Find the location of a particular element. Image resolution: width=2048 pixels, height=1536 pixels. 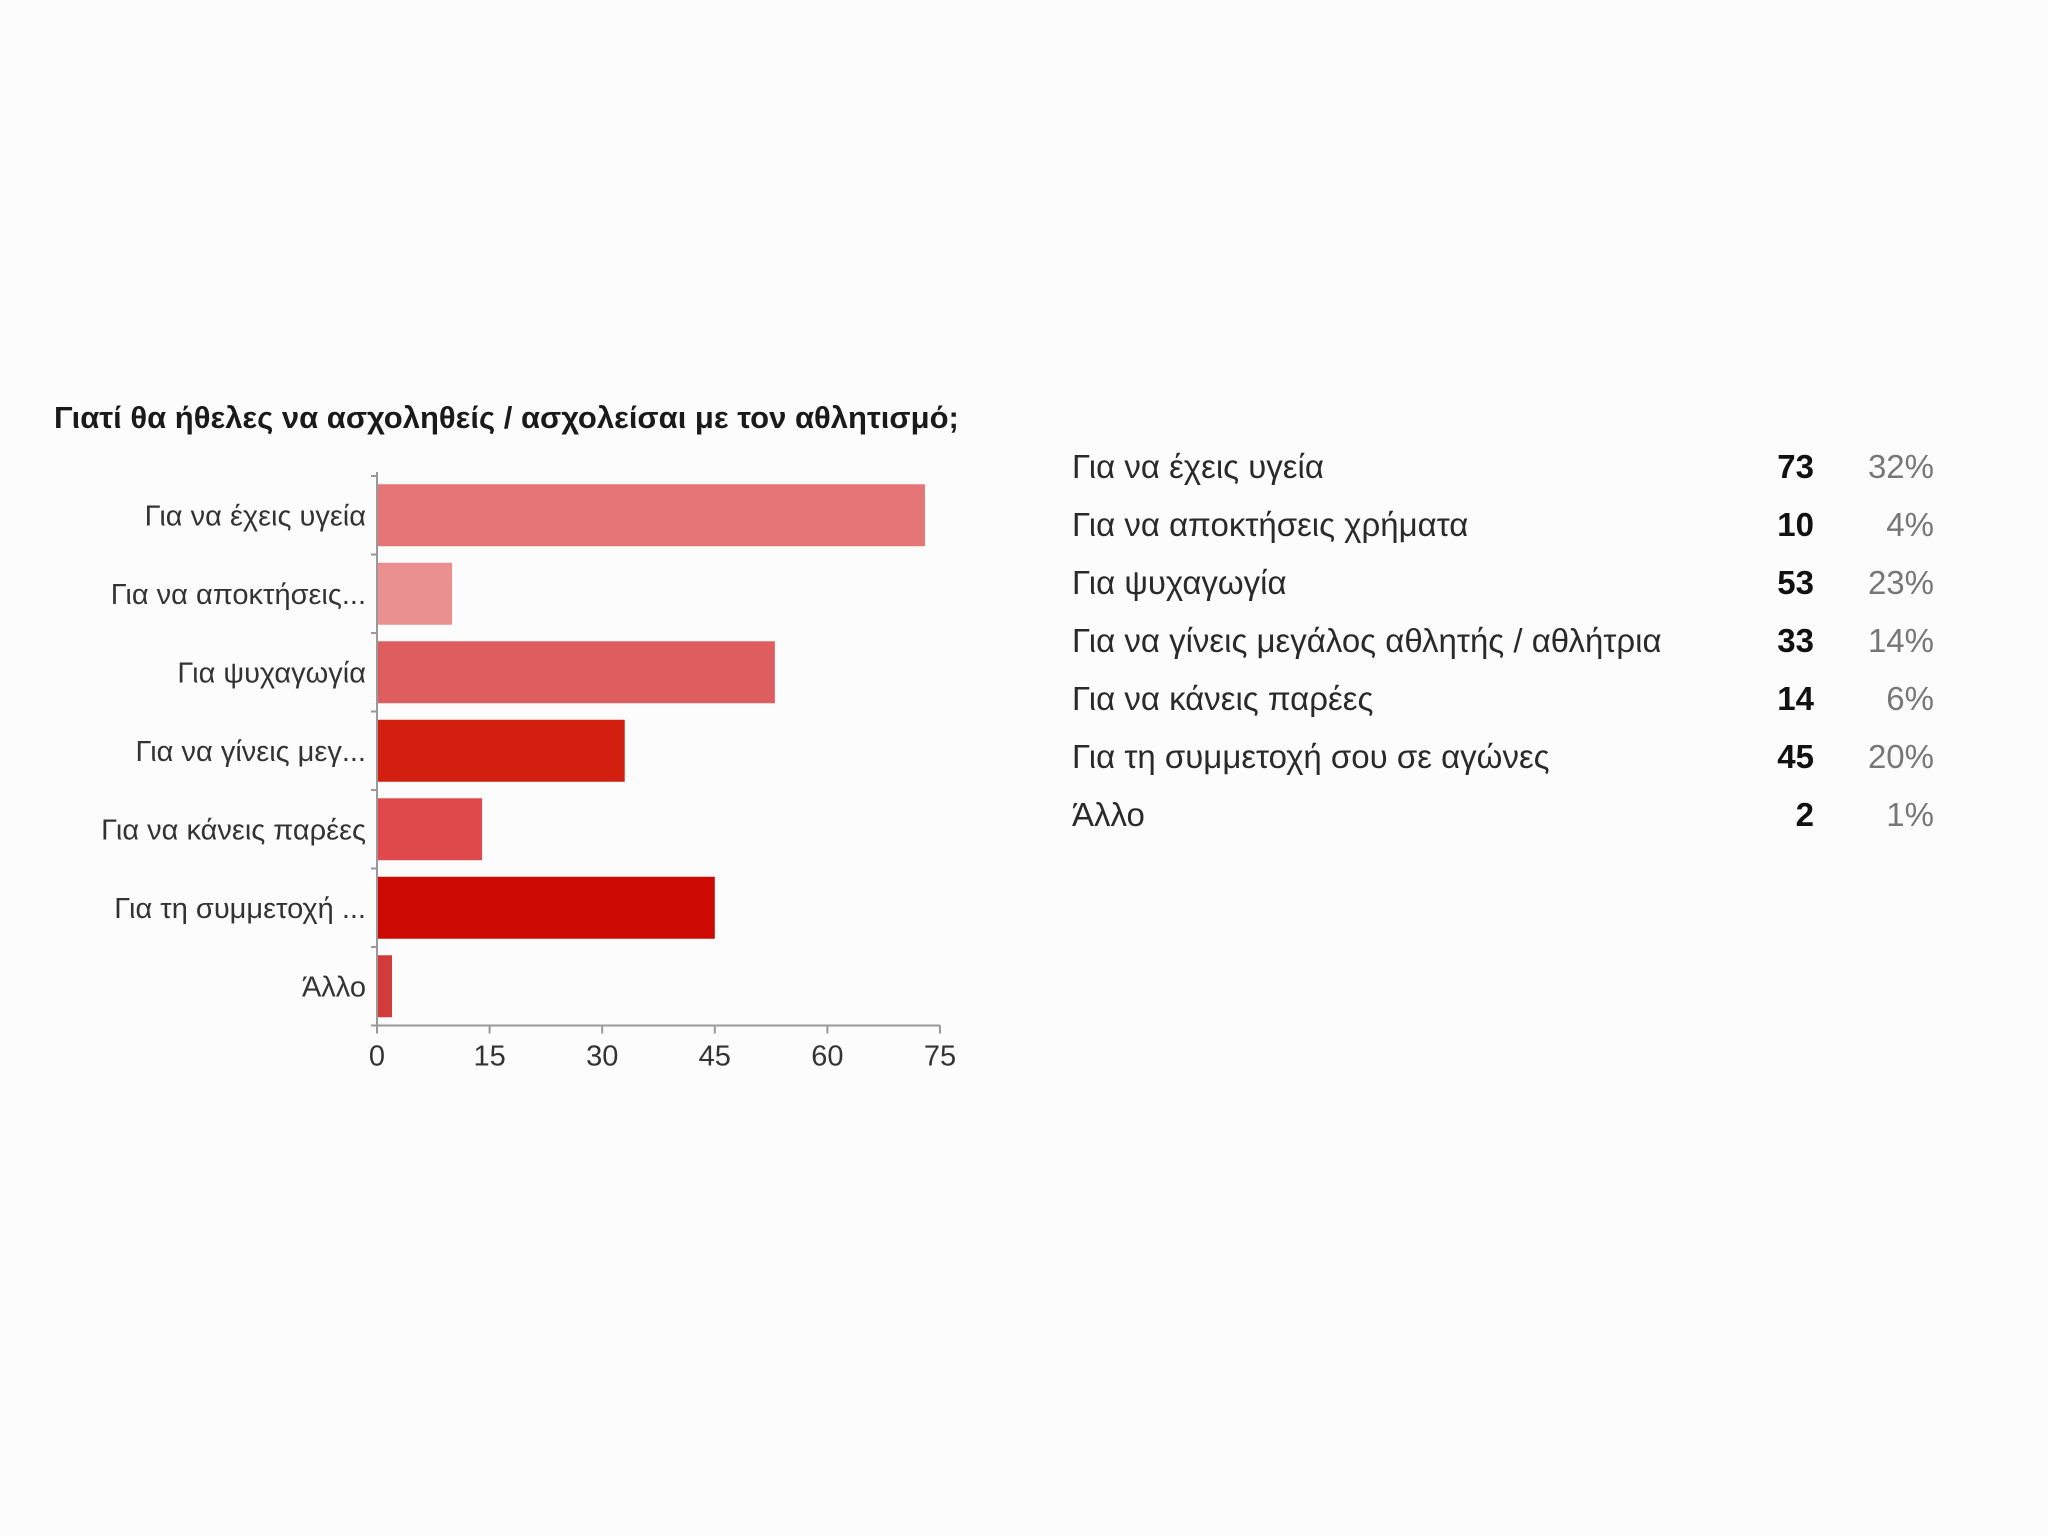

summary-count: 53 is located at coordinates (1795, 582).